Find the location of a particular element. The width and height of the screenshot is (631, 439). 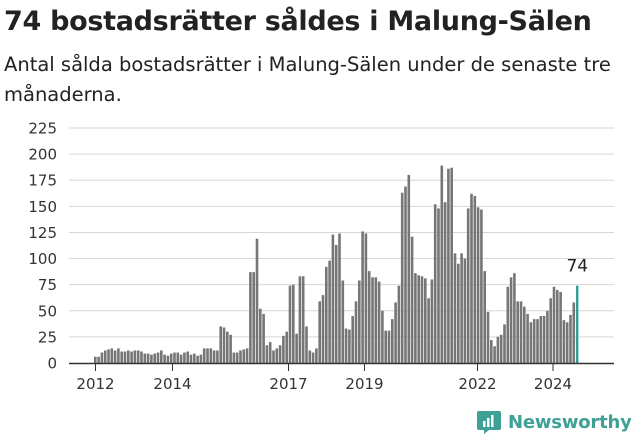

y-tick-label: 50 is located at coordinates (47, 311).